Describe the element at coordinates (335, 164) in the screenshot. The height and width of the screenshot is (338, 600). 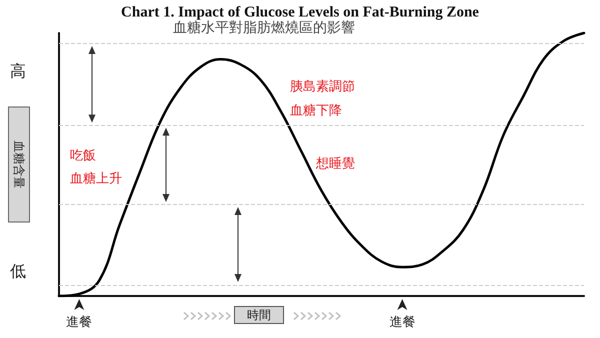
I see `annotation: 想睡覺` at that location.